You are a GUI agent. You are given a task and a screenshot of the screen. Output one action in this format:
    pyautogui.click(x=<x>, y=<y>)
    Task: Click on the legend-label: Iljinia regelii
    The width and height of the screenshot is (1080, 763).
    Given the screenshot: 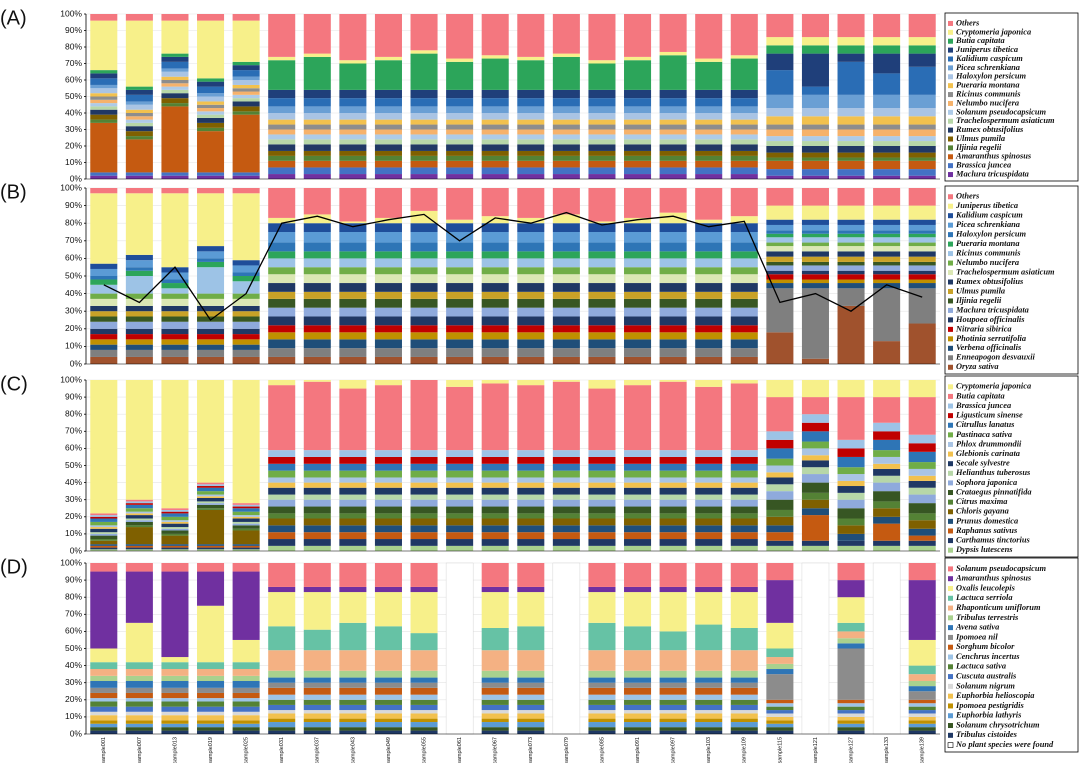 What is the action you would take?
    pyautogui.click(x=978, y=300)
    